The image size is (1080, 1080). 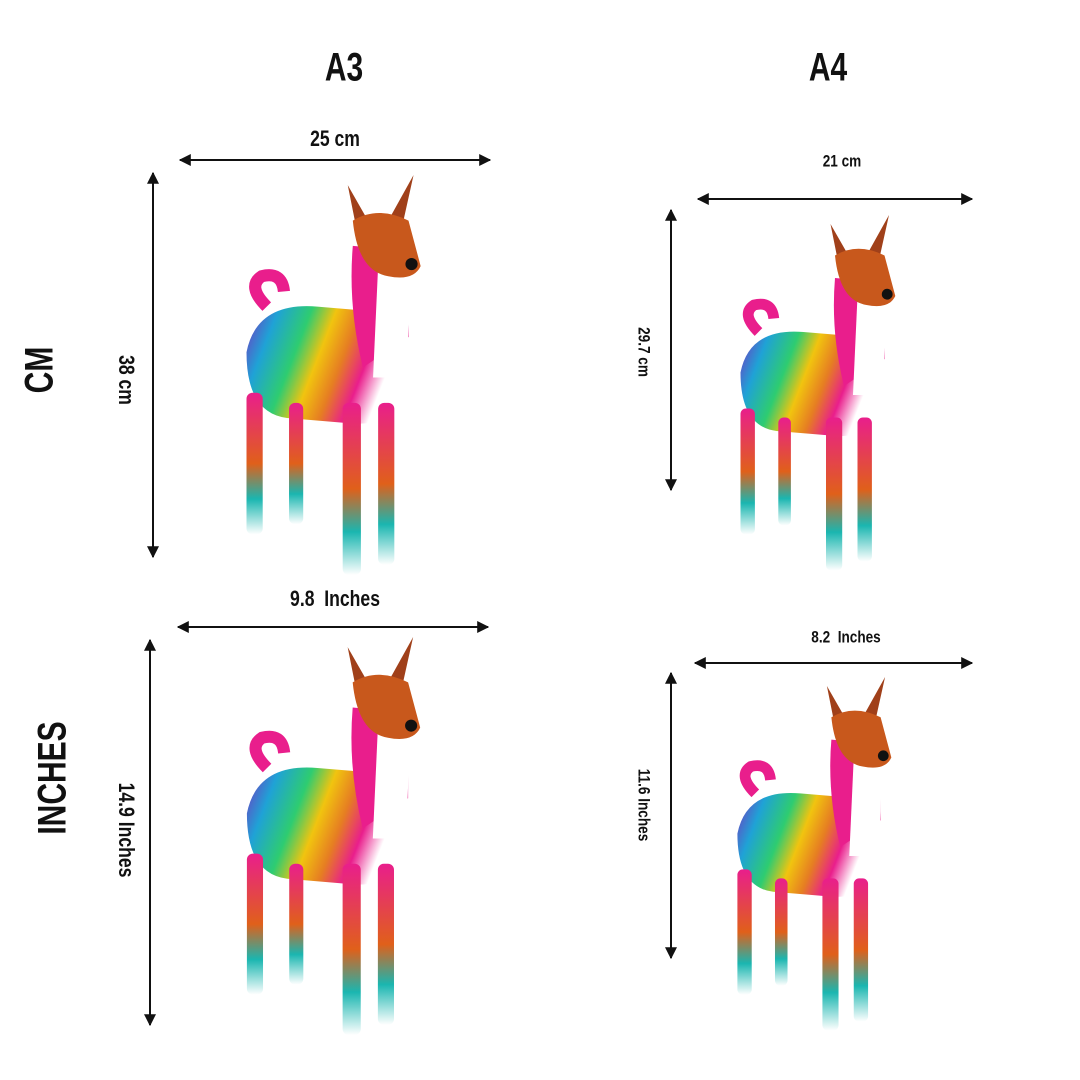 What do you see at coordinates (643, 352) in the screenshot?
I see `height-label: 29.7 cm` at bounding box center [643, 352].